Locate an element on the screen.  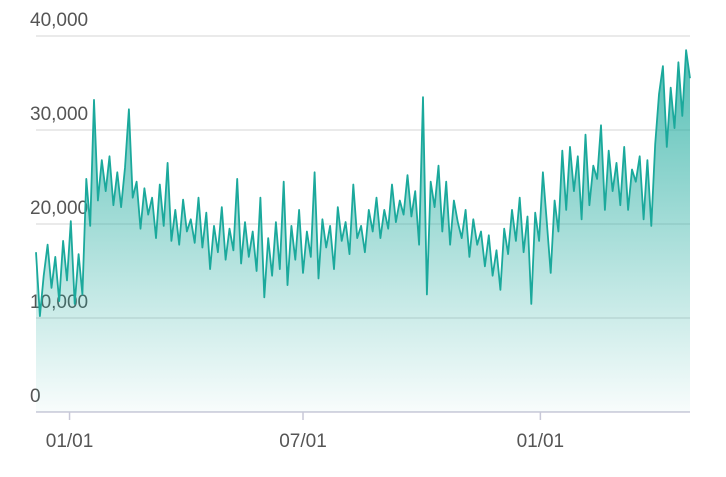
y-tick-label: 0 is located at coordinates (35, 396).